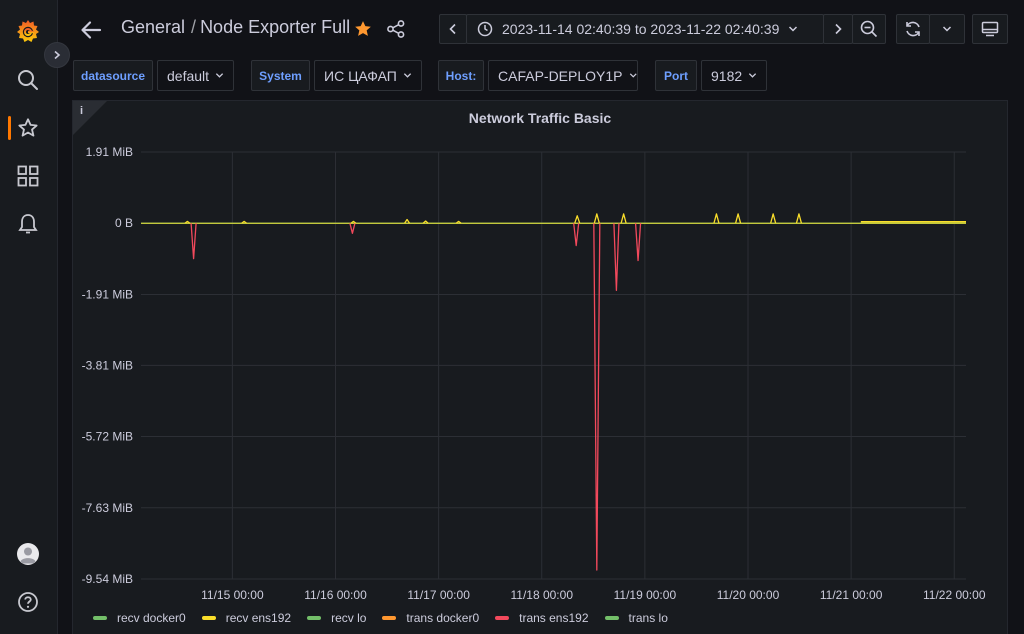 The image size is (1024, 634). I want to click on x-tick-label: 11/22 00:00, so click(954, 595).